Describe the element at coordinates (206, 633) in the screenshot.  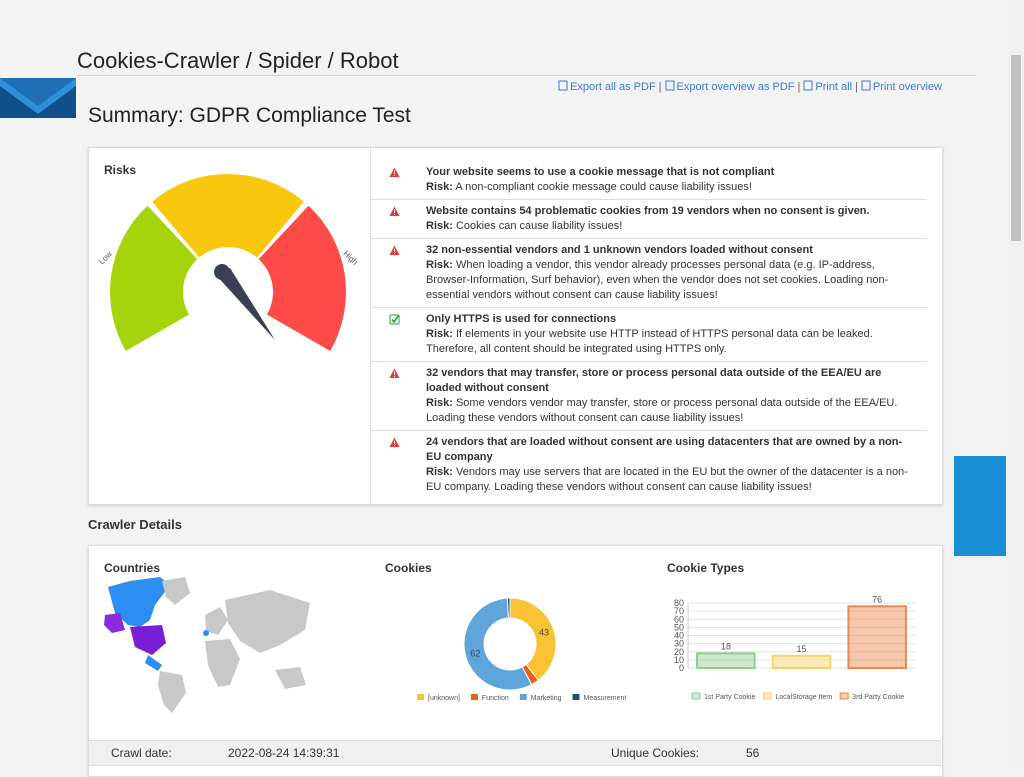
I see `map-marker` at that location.